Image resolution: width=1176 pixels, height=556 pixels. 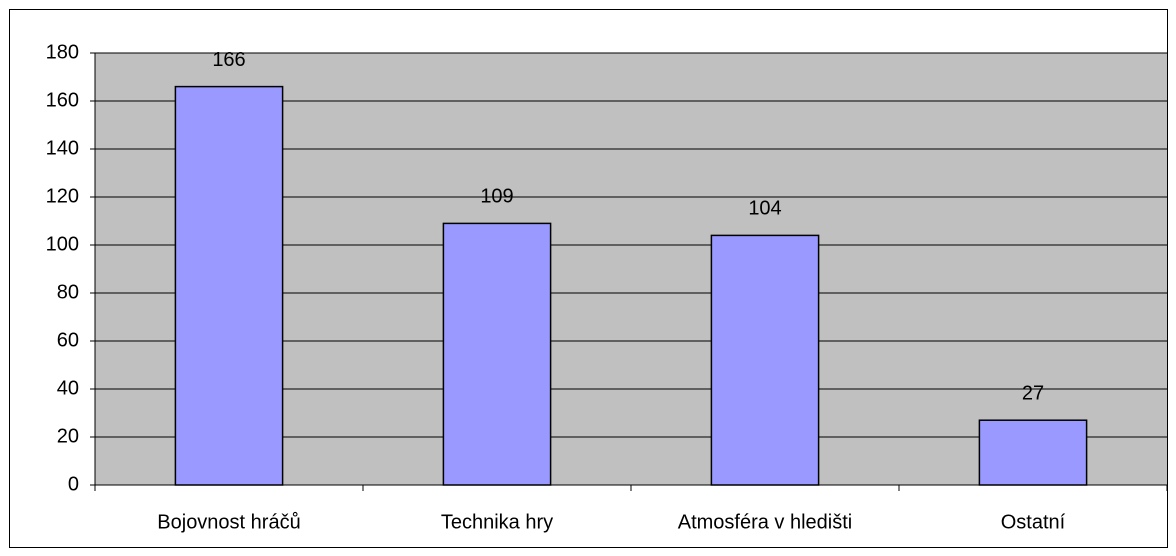 I want to click on y-tick-label: 160, so click(x=62, y=100).